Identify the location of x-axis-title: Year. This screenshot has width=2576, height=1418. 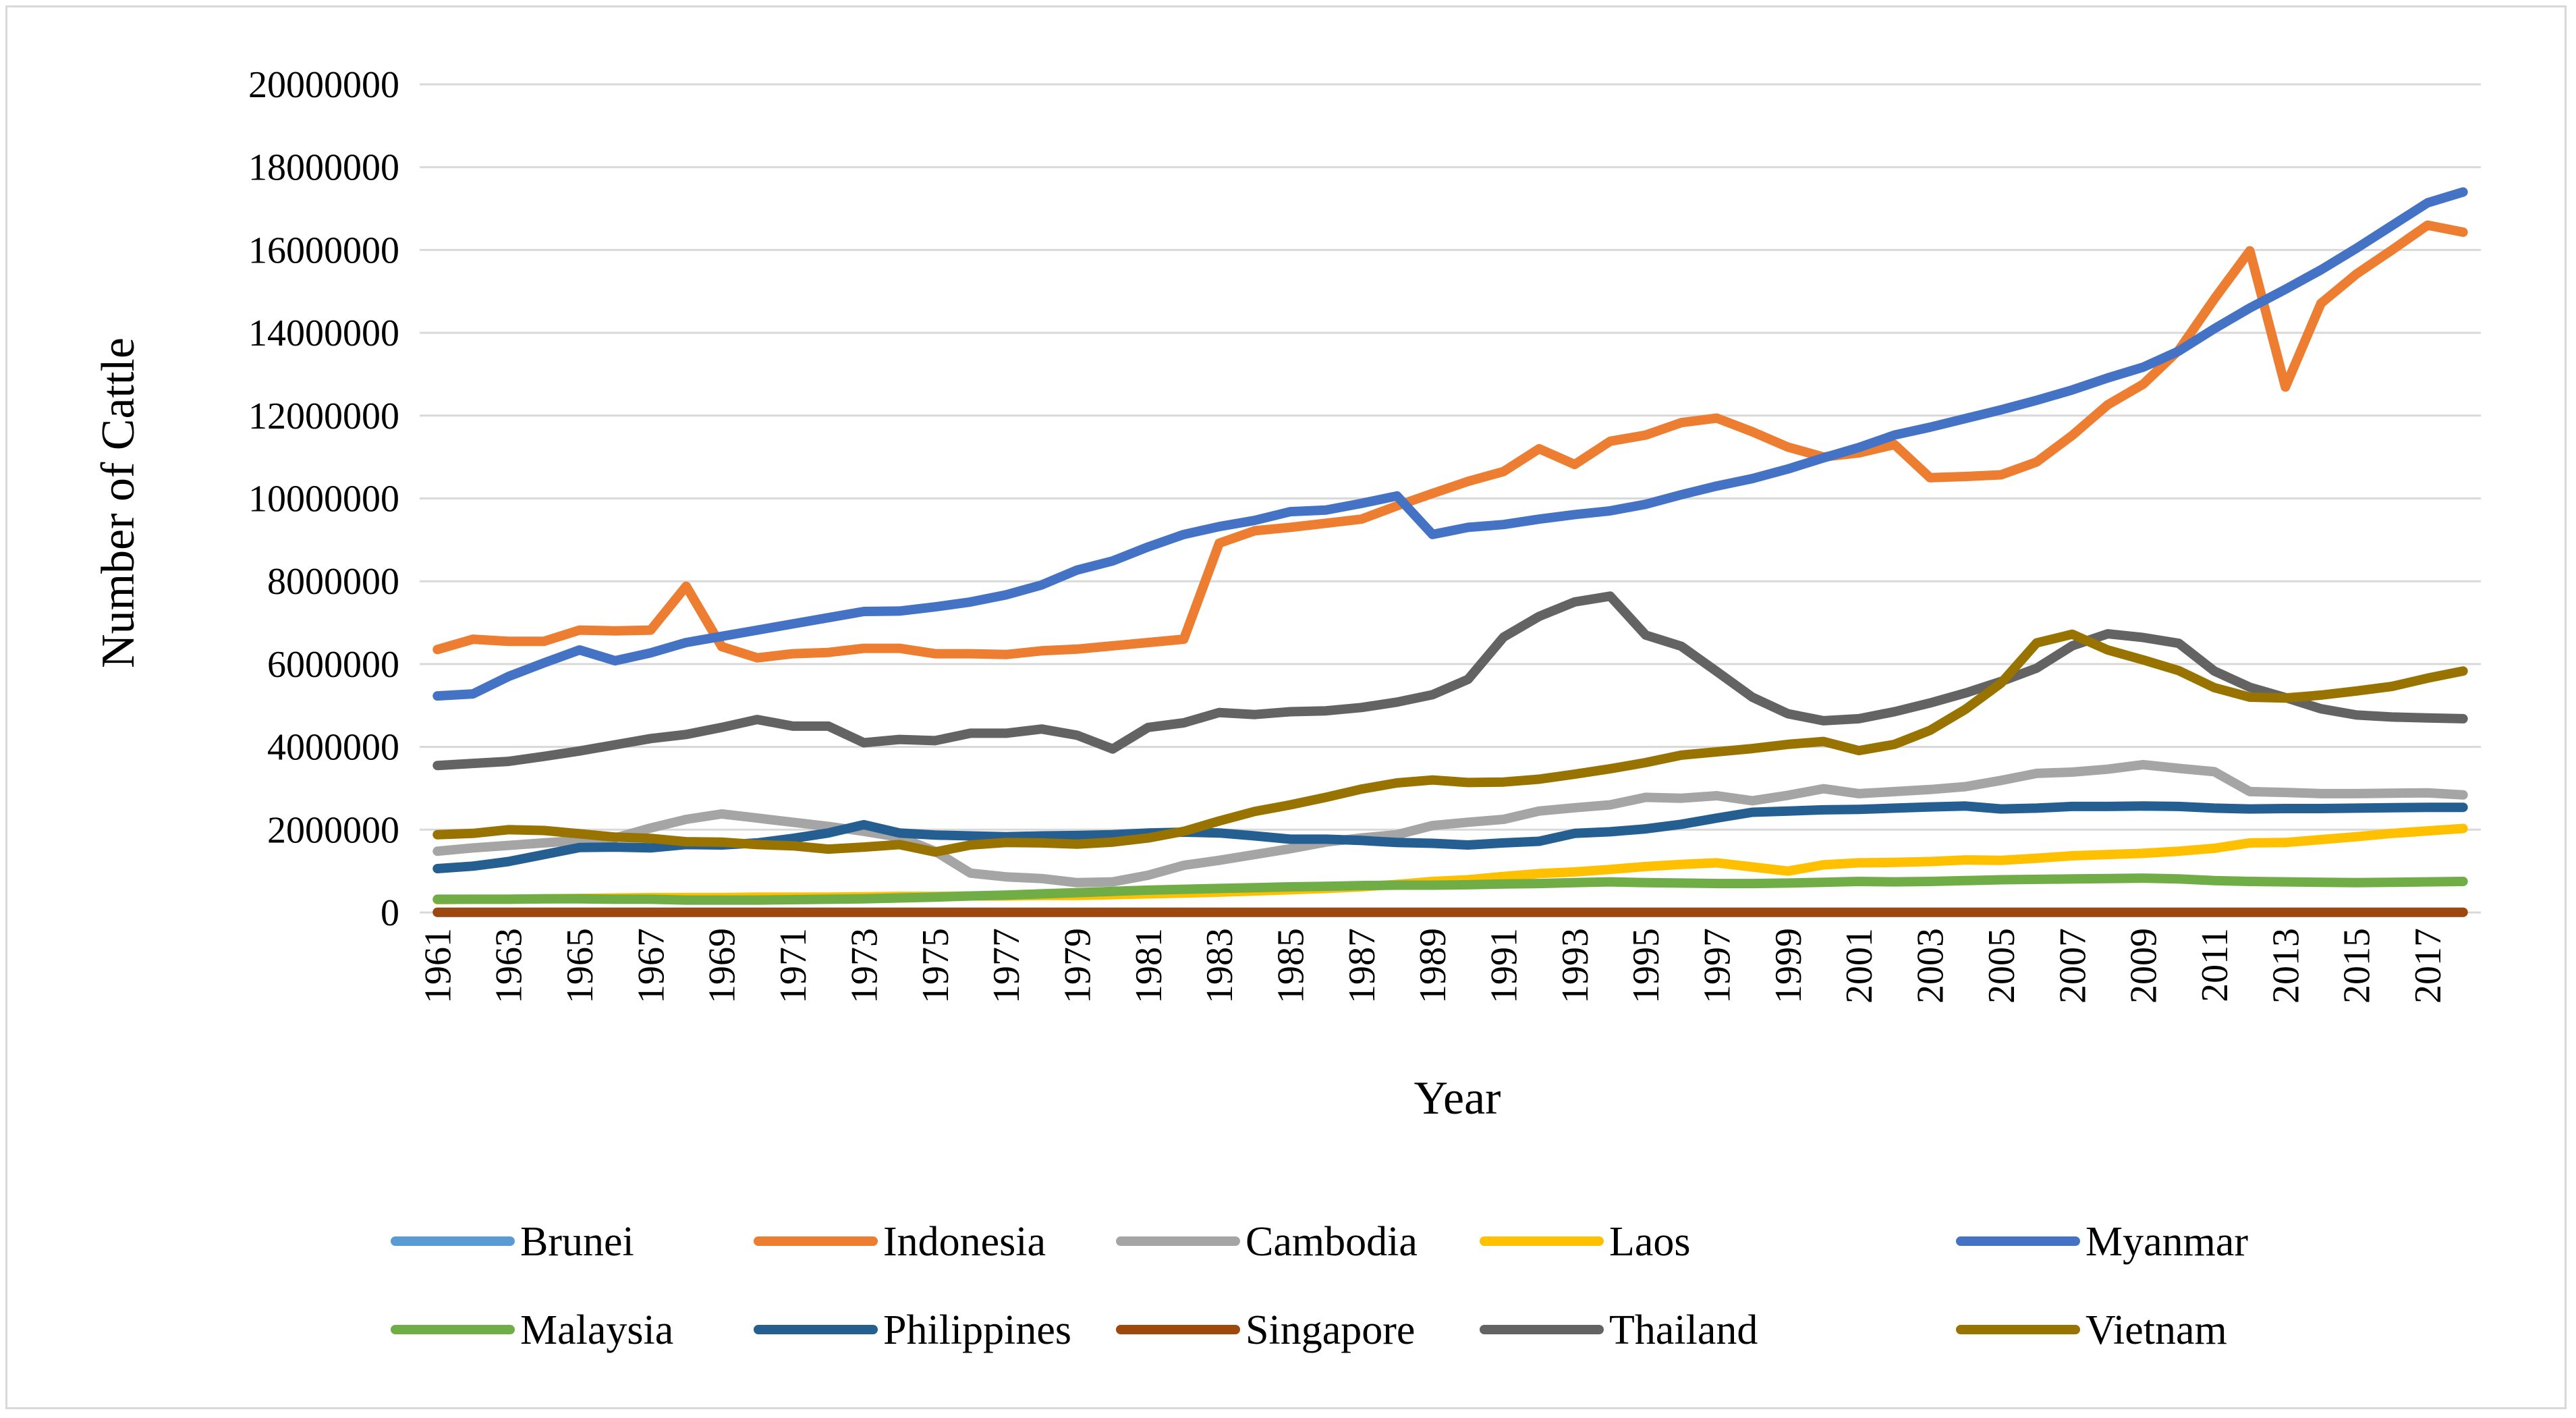
(1457, 1098).